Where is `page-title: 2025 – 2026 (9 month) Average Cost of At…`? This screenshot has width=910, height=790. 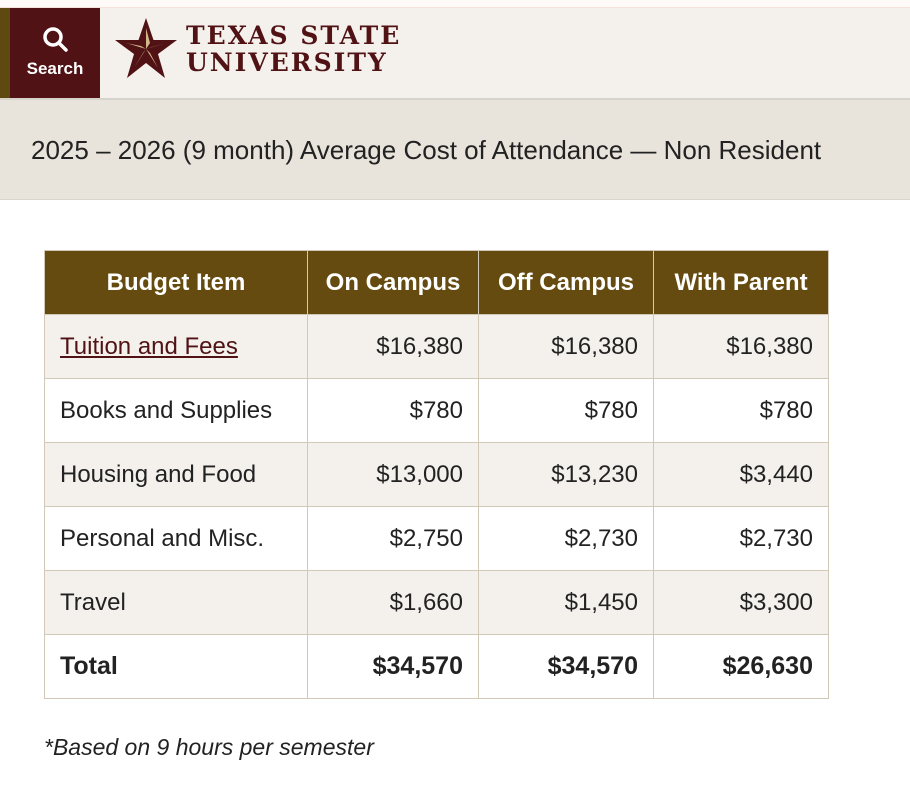
page-title: 2025 – 2026 (9 month) Average Cost of At… is located at coordinates (426, 150).